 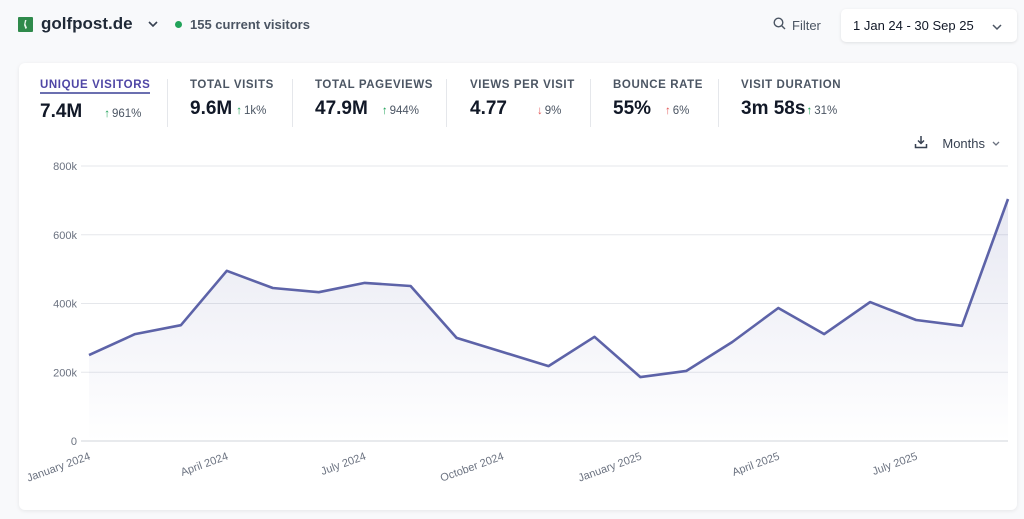 What do you see at coordinates (610, 468) in the screenshot?
I see `x-tick-label: January 2025` at bounding box center [610, 468].